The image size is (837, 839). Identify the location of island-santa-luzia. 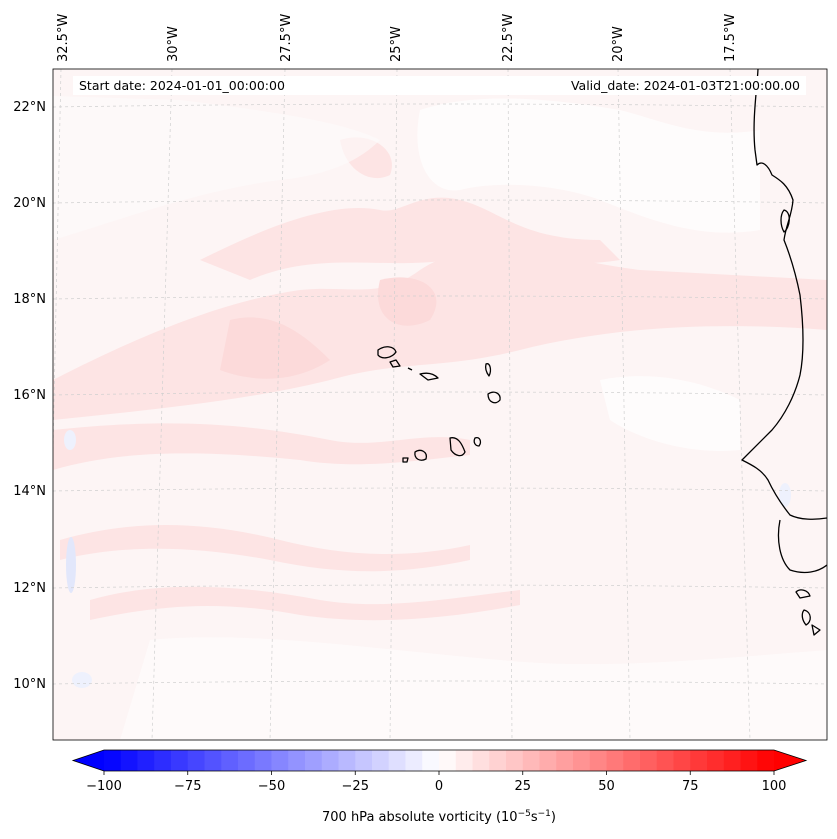
(410, 369).